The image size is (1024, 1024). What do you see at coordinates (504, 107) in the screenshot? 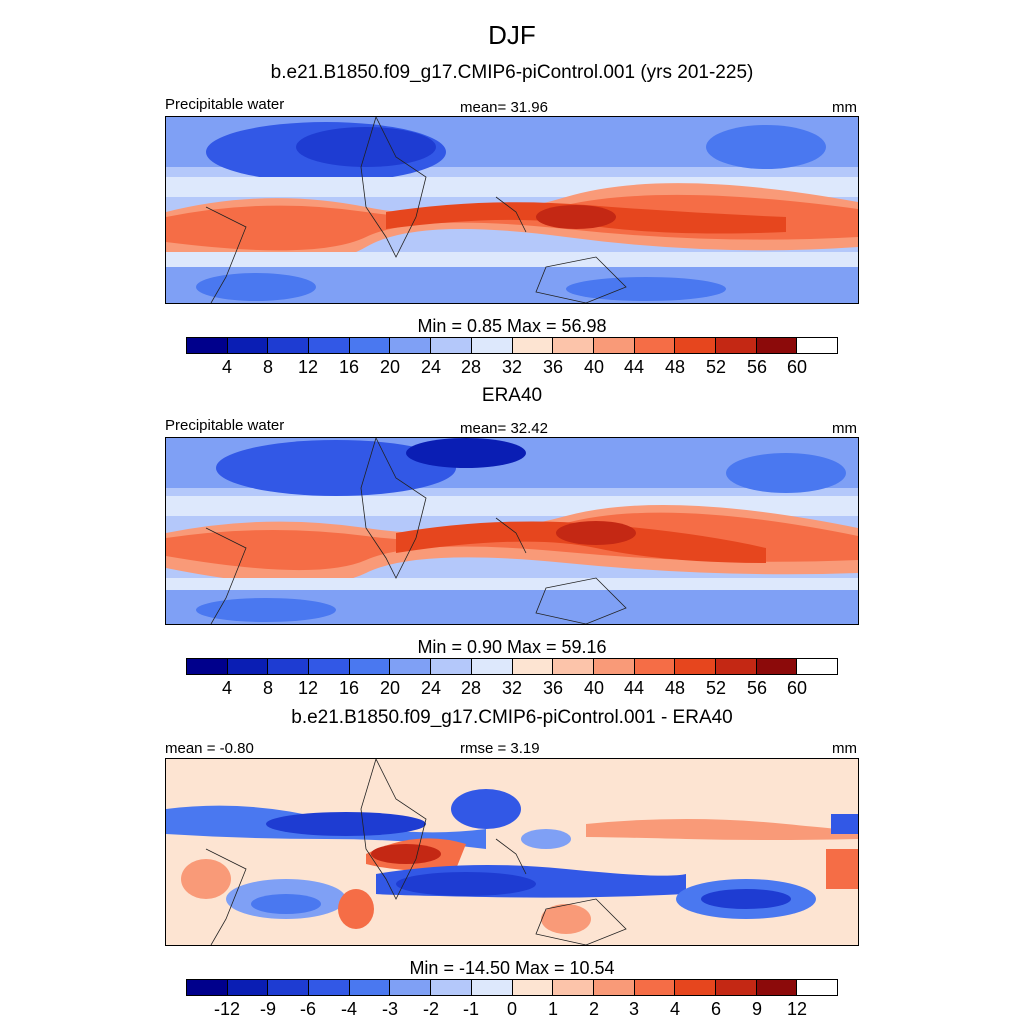
I see `panel-1-mean-label: mean= 31.96` at bounding box center [504, 107].